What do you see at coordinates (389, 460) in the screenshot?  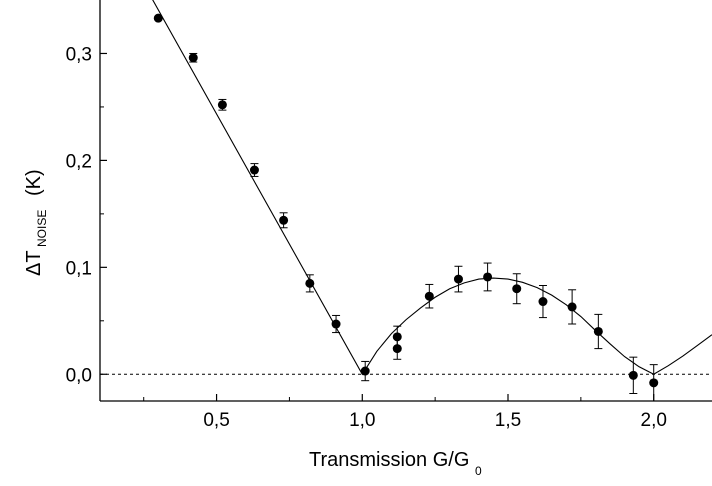 I see `x-axis-label: Transmission G/G` at bounding box center [389, 460].